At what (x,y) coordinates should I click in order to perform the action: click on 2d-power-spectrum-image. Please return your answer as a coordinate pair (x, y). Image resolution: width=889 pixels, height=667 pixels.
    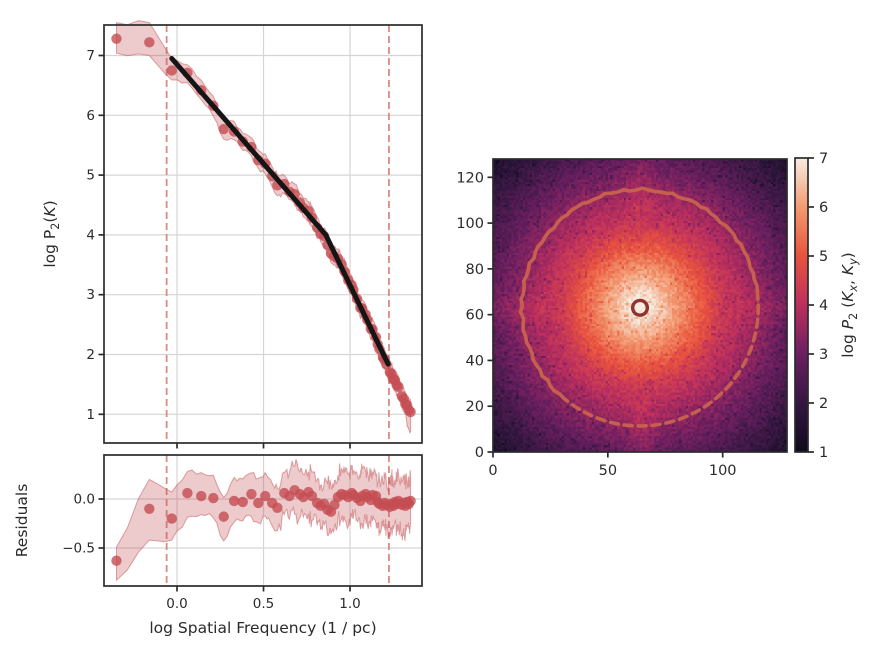
    Looking at the image, I should click on (640, 305).